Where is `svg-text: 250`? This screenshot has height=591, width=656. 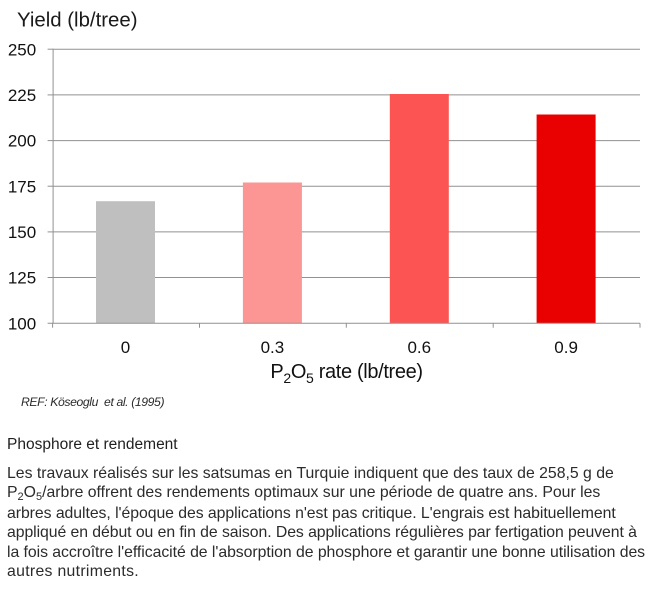 svg-text: 250 is located at coordinates (22, 49).